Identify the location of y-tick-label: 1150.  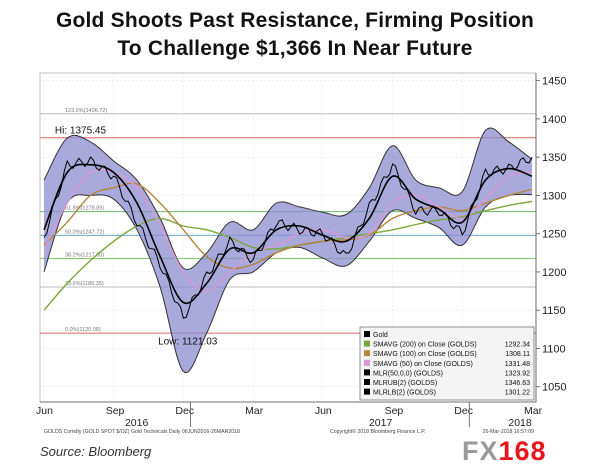
(554, 311).